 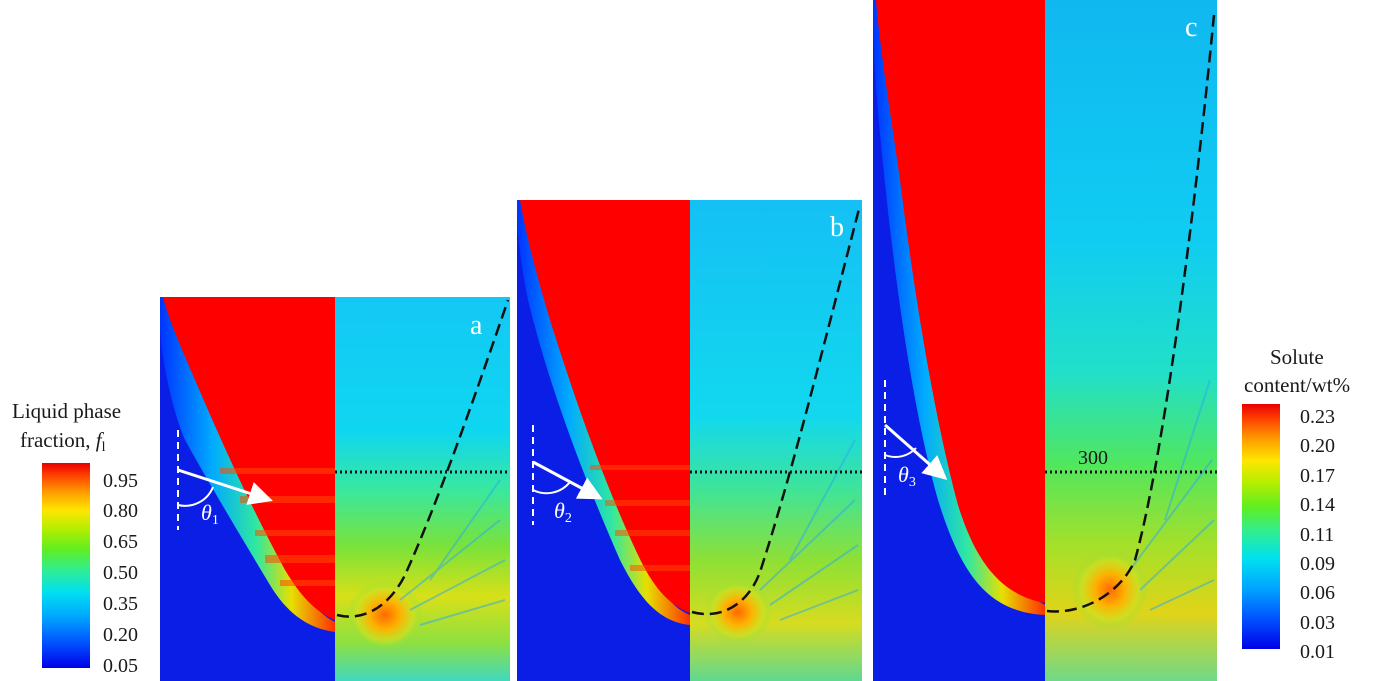 I want to click on left-tick-3: 0.50, so click(x=120, y=573).